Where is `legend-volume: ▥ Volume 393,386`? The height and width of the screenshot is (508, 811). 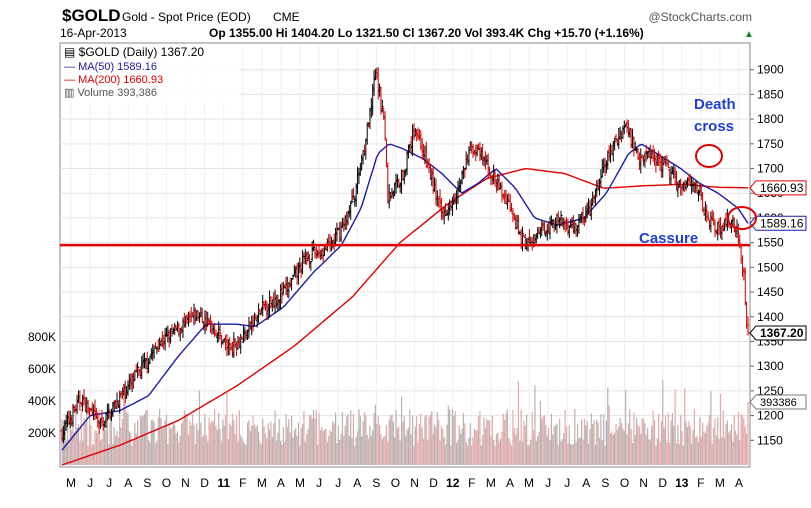
legend-volume: ▥ Volume 393,386 is located at coordinates (110, 93).